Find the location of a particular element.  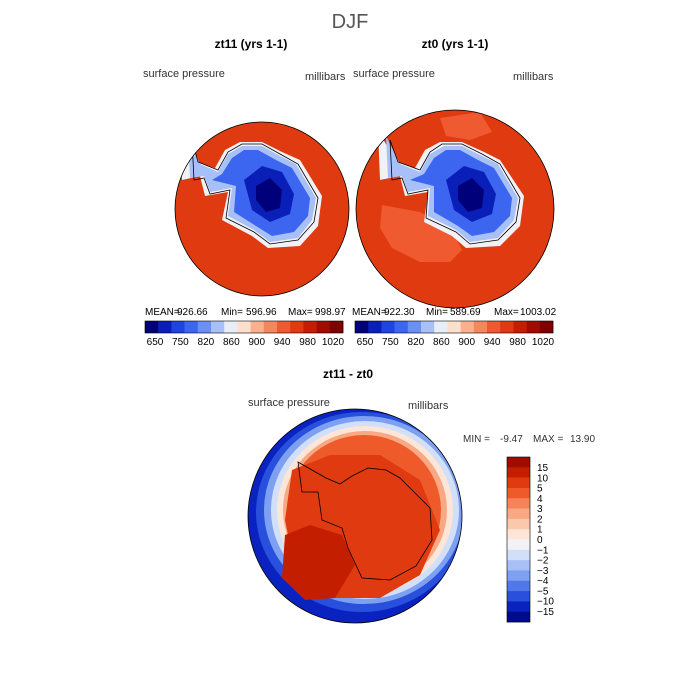

stats-line: MEAN= 922.30 Min= 589.69 Max= 1003.02 is located at coordinates (454, 312).